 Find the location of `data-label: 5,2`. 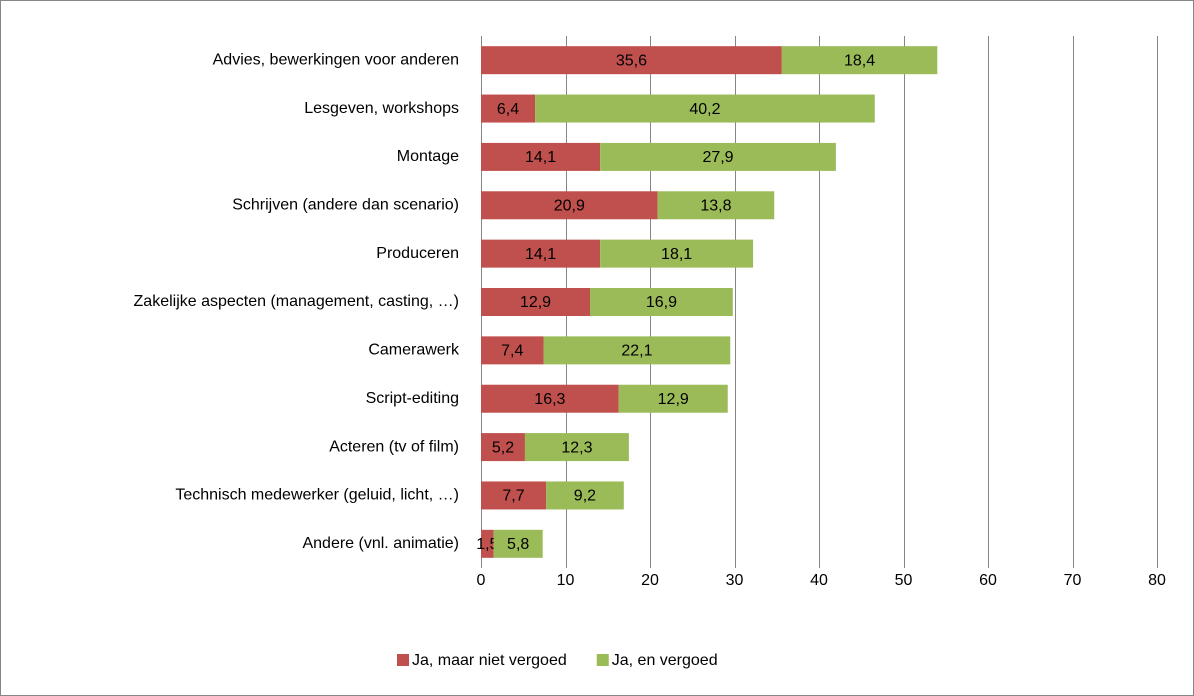

data-label: 5,2 is located at coordinates (503, 447).